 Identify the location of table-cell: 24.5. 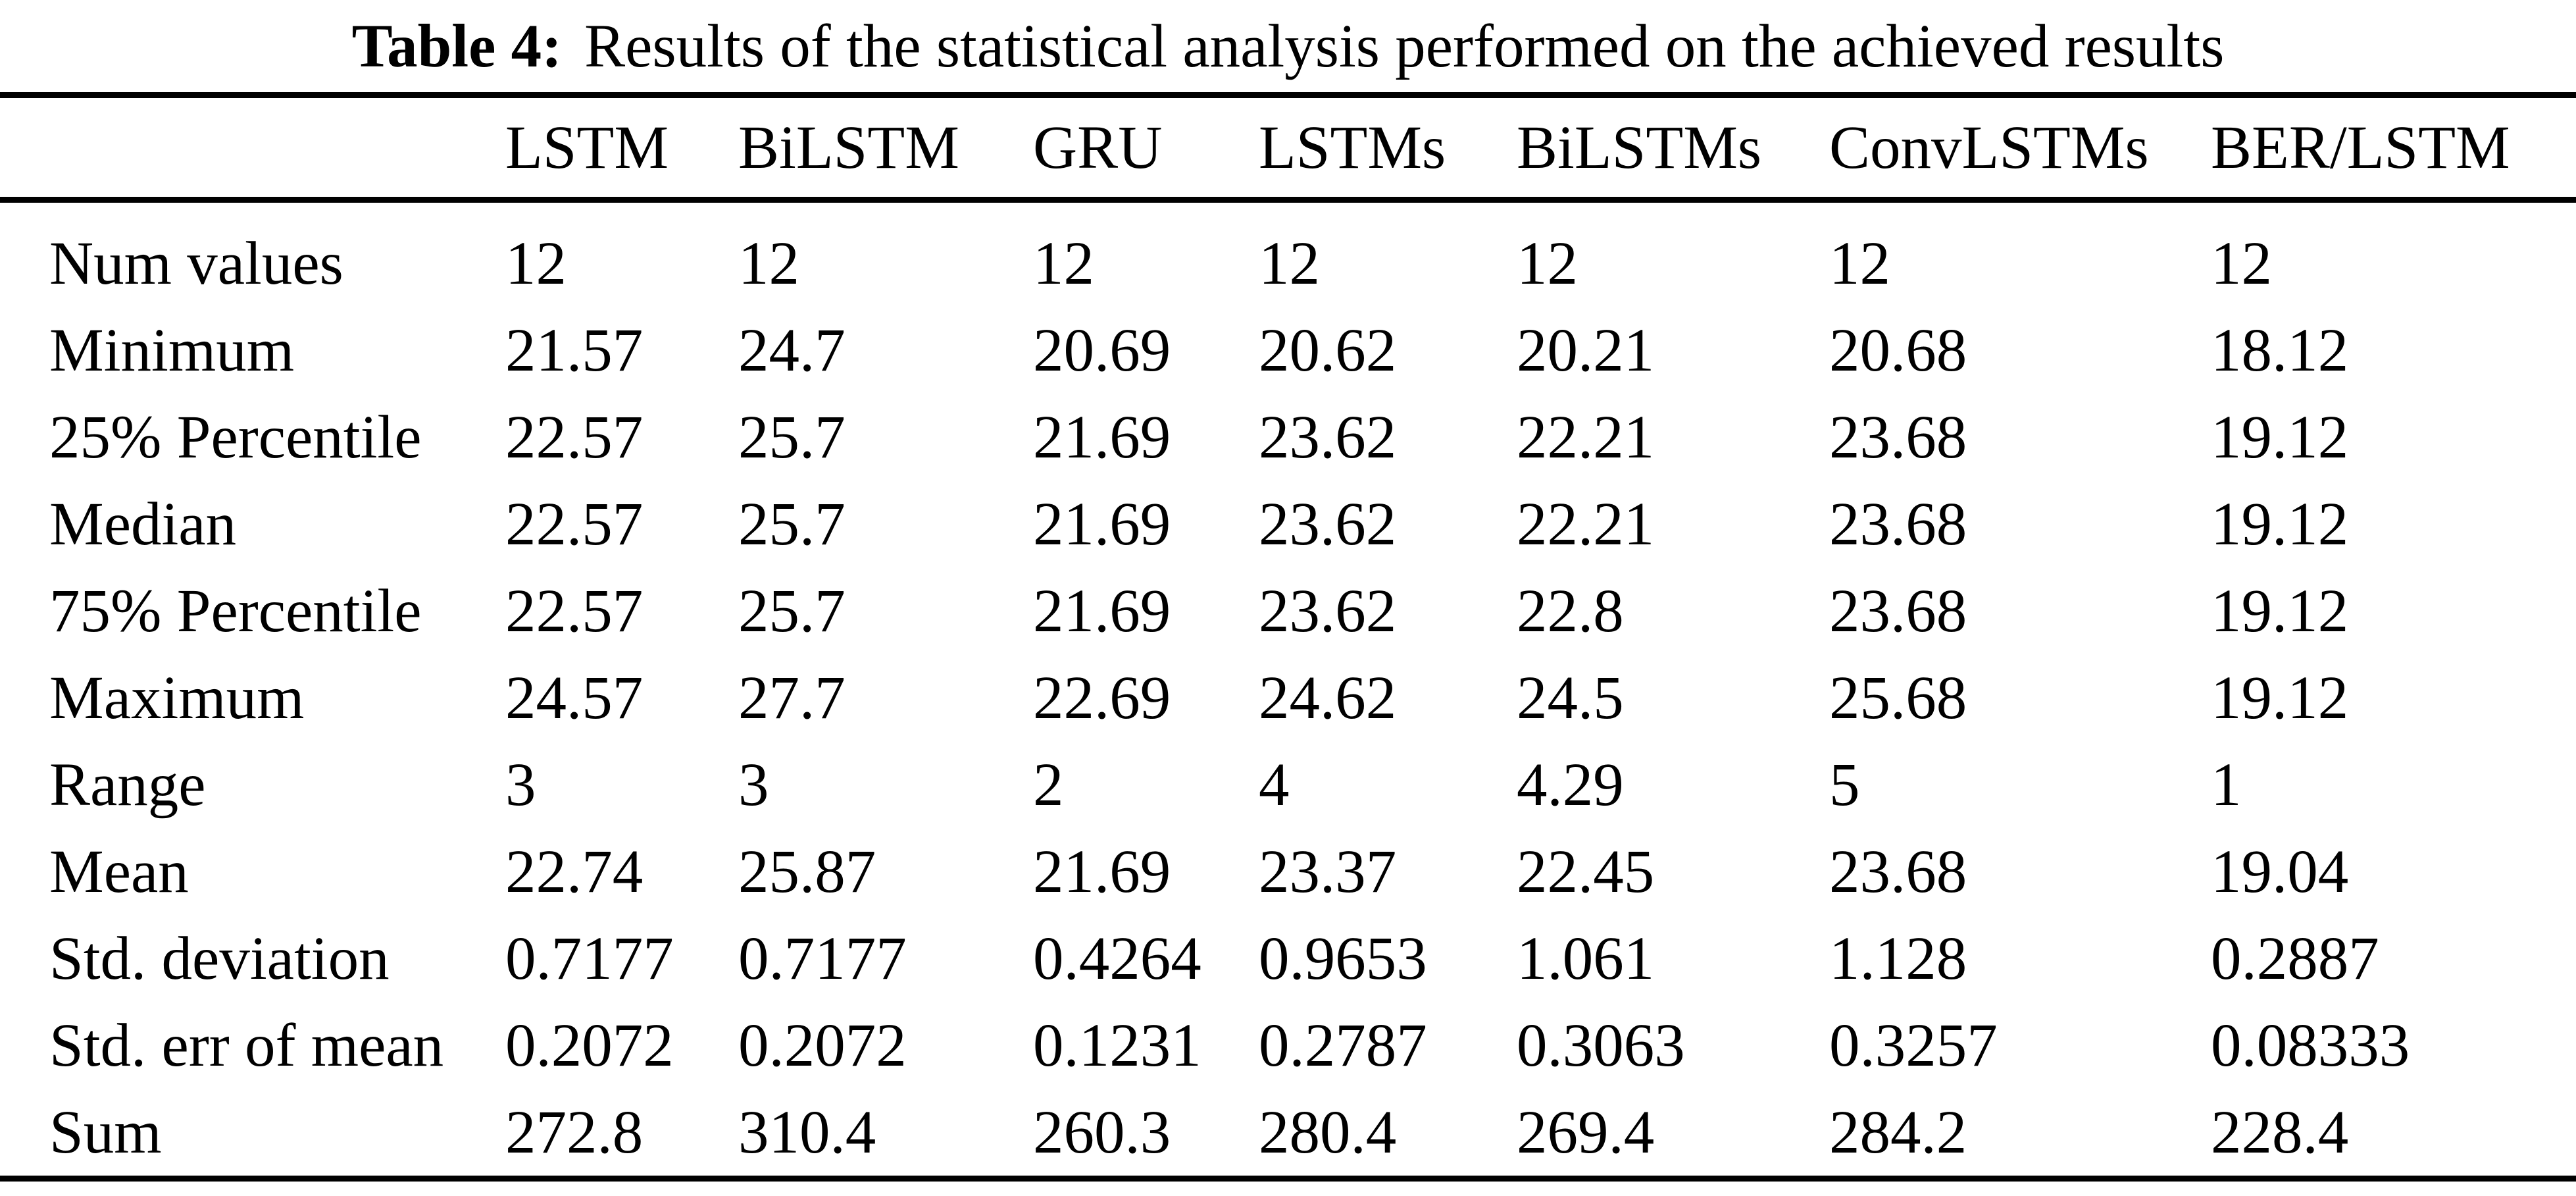
(1570, 697).